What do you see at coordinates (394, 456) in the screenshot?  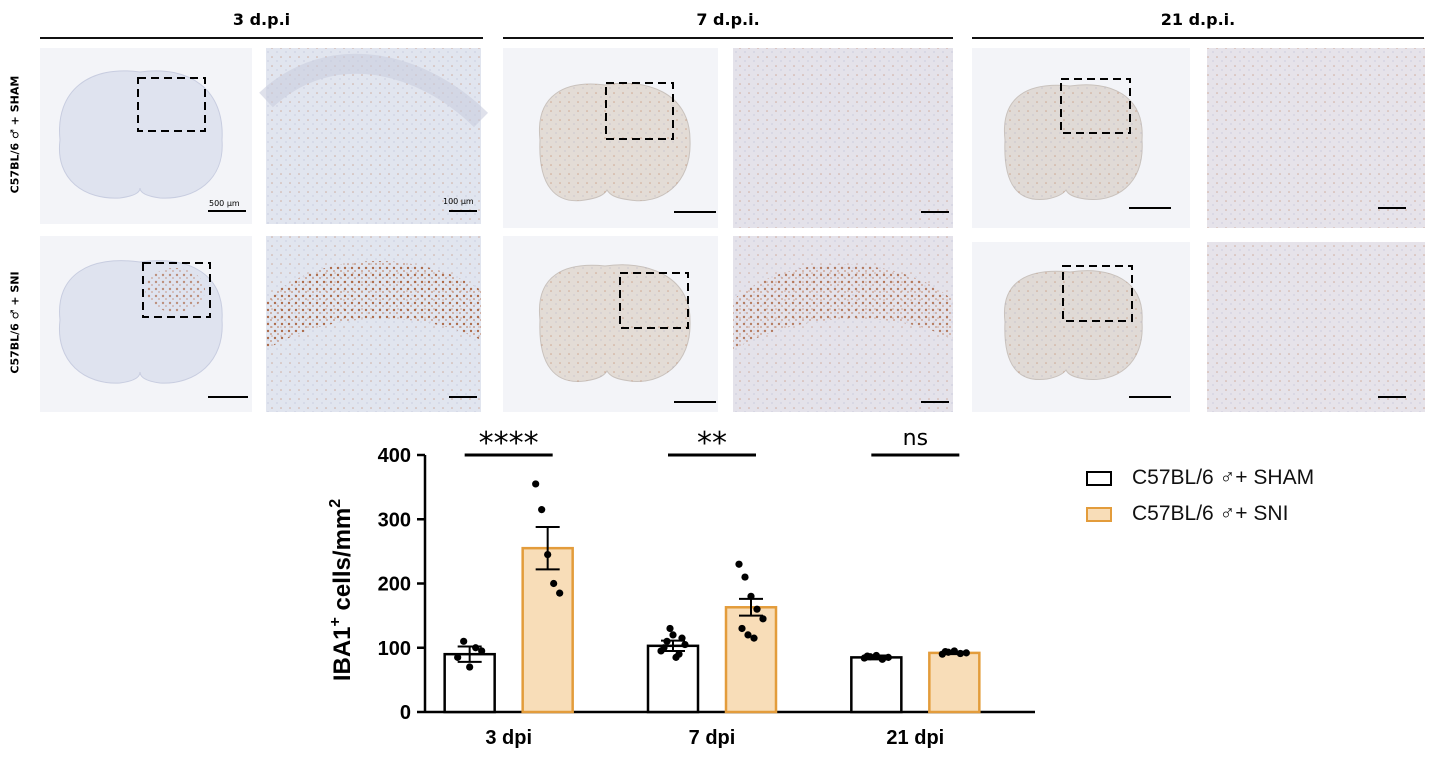 I see `y-tick-label: 400` at bounding box center [394, 456].